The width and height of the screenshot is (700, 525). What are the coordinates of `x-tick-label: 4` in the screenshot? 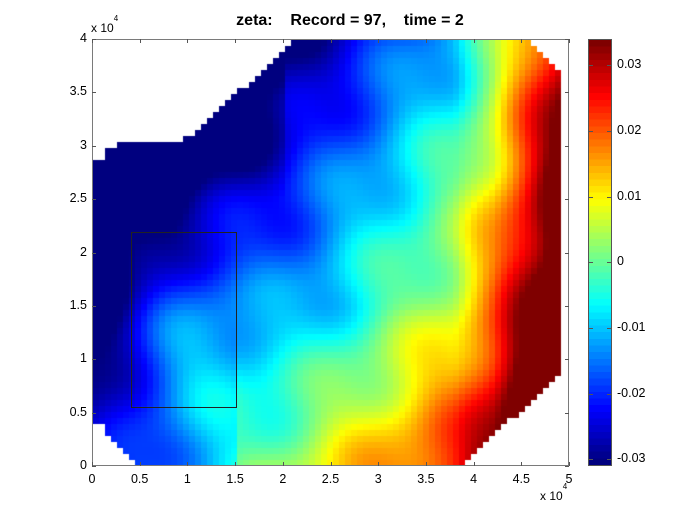 It's located at (474, 479).